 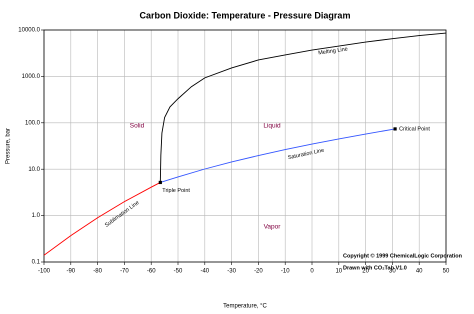 I want to click on y-tick-label: 1000.0, so click(x=31, y=77).